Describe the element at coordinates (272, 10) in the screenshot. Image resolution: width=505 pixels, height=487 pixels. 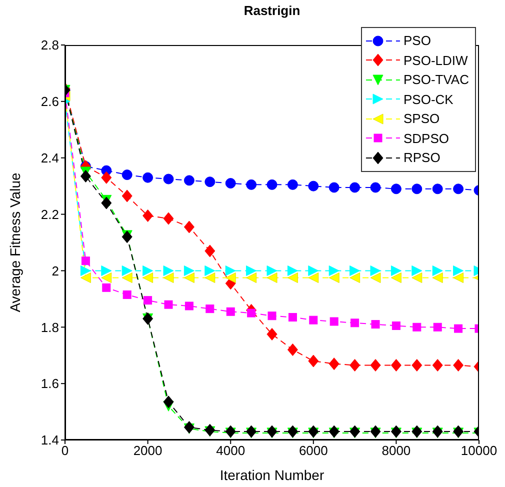
I see `chart-title: Rastrigin` at that location.